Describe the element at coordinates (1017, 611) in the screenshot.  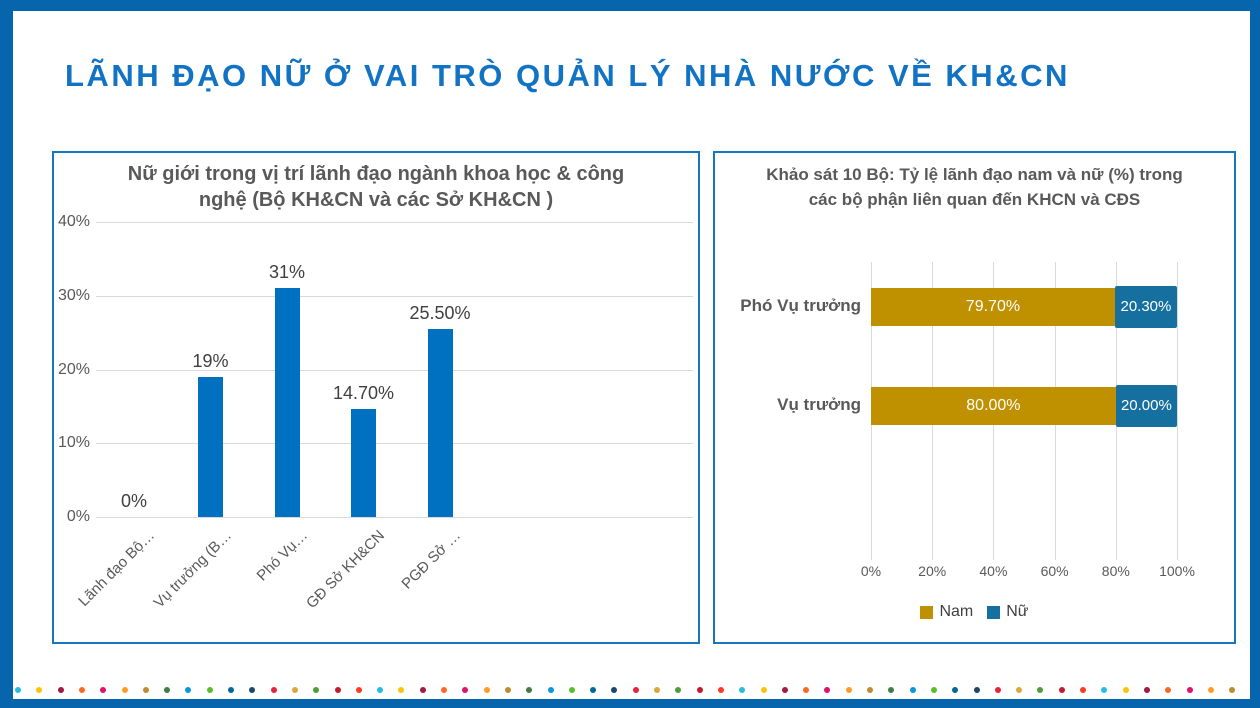
I see `legend-label: Nữ` at that location.